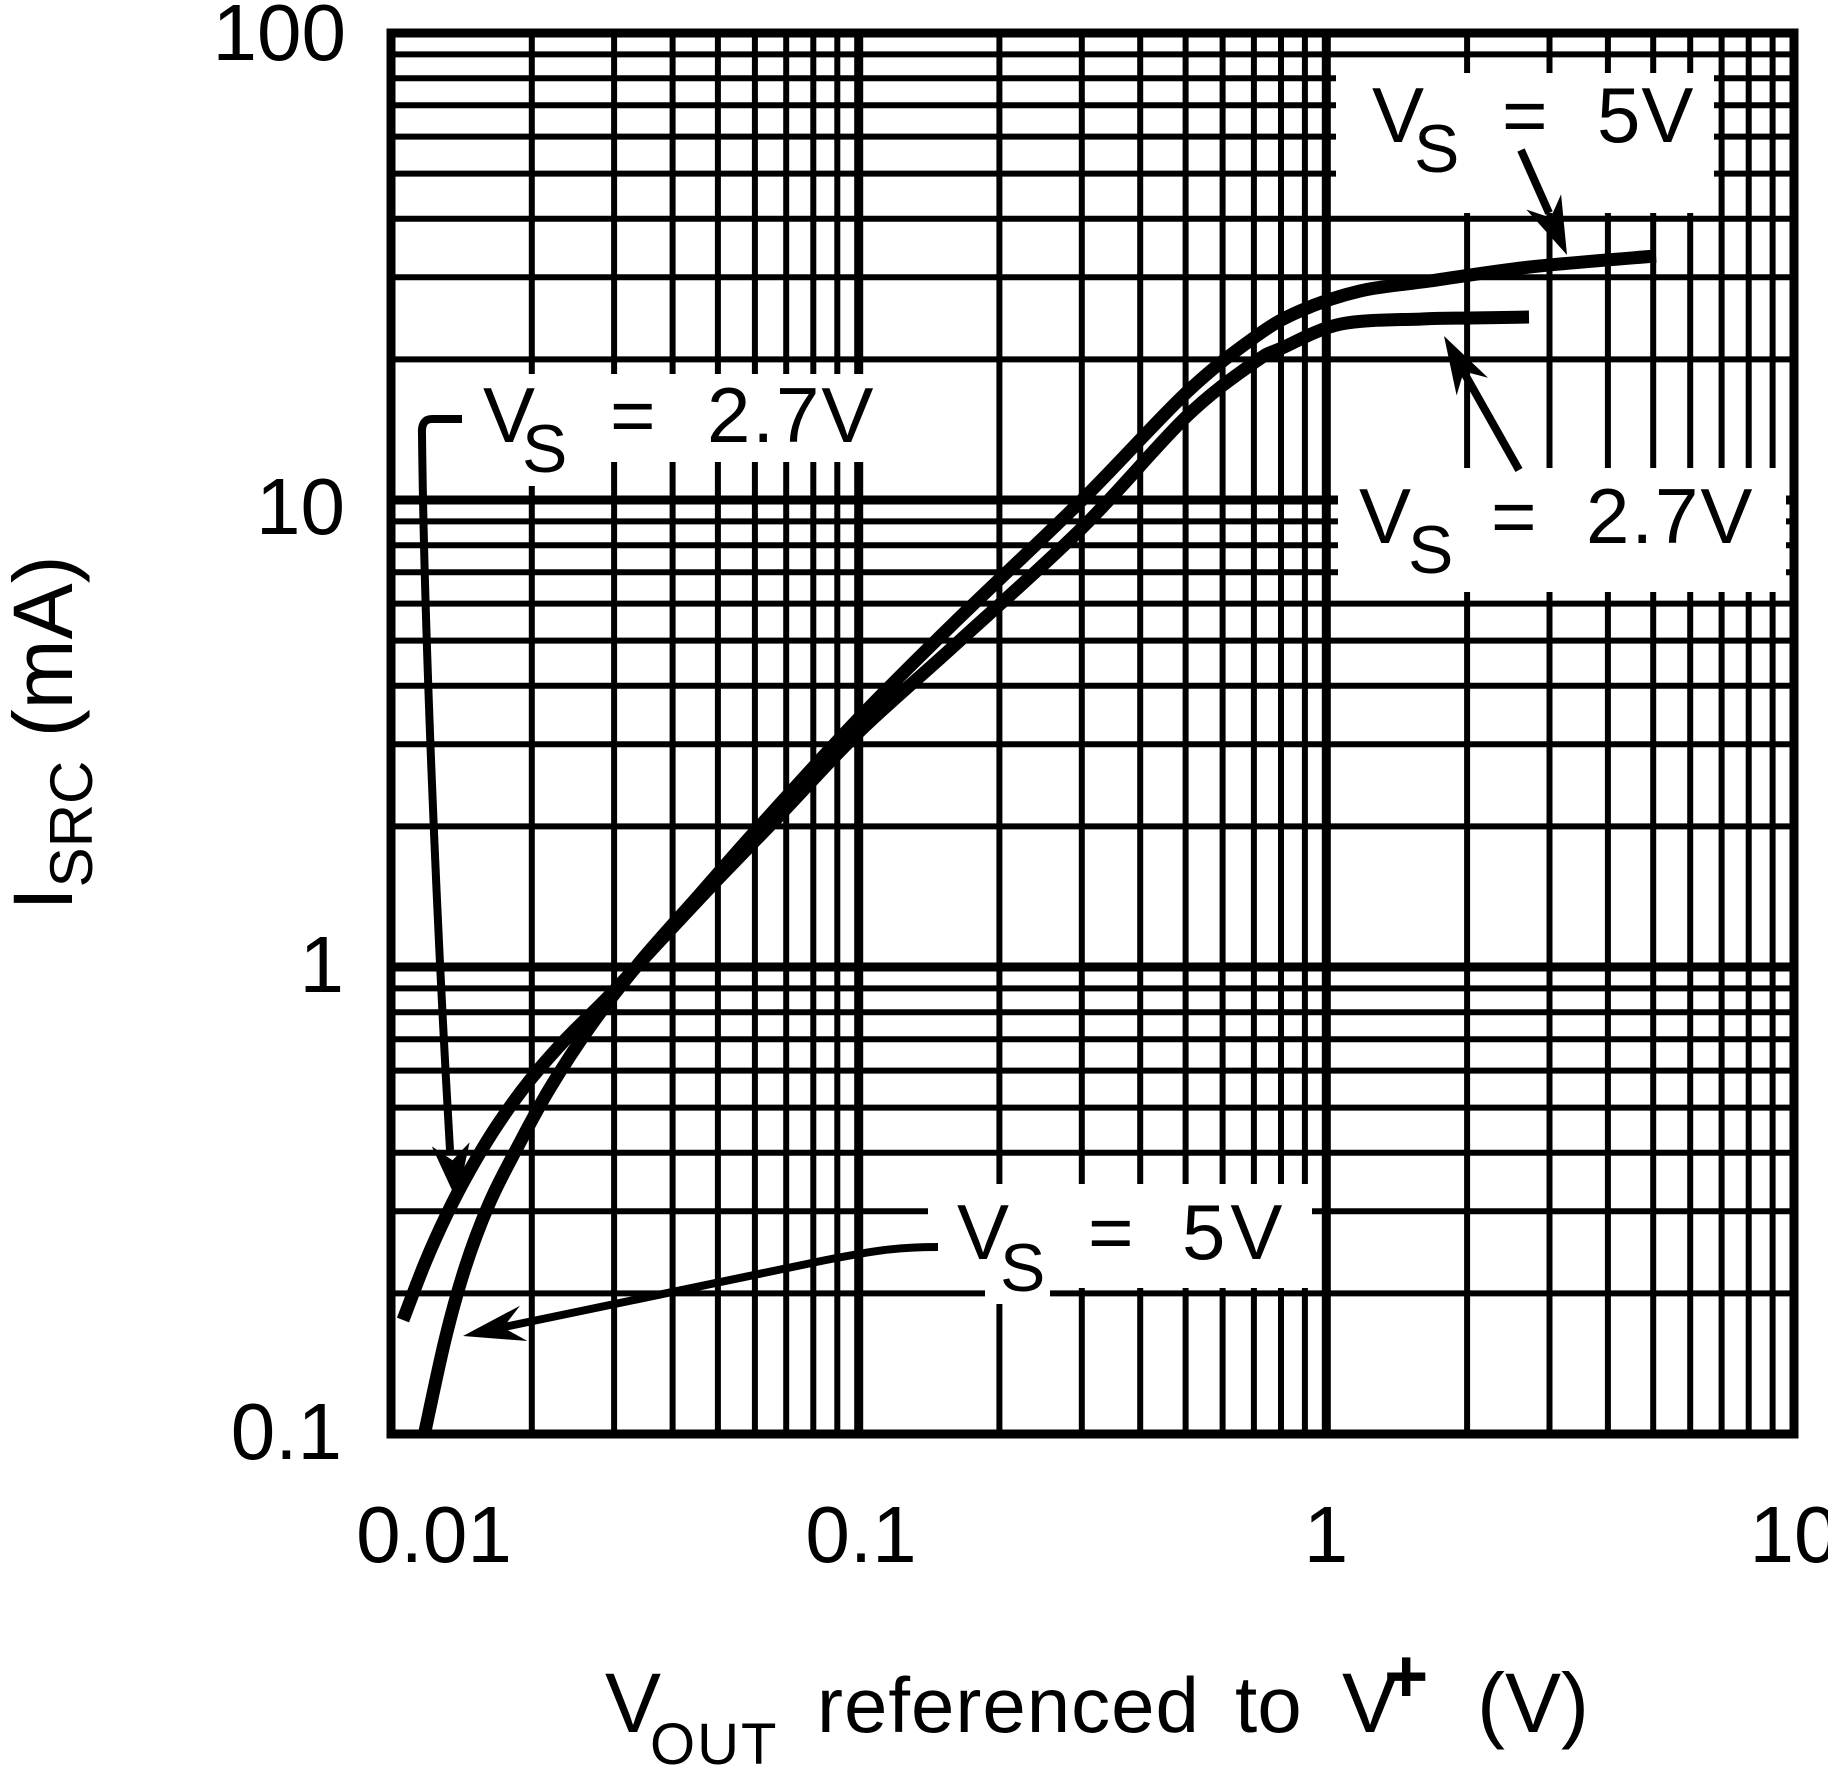 This screenshot has width=1828, height=1769. Describe the element at coordinates (1533, 1703) in the screenshot. I see `svg-text: (V)` at that location.